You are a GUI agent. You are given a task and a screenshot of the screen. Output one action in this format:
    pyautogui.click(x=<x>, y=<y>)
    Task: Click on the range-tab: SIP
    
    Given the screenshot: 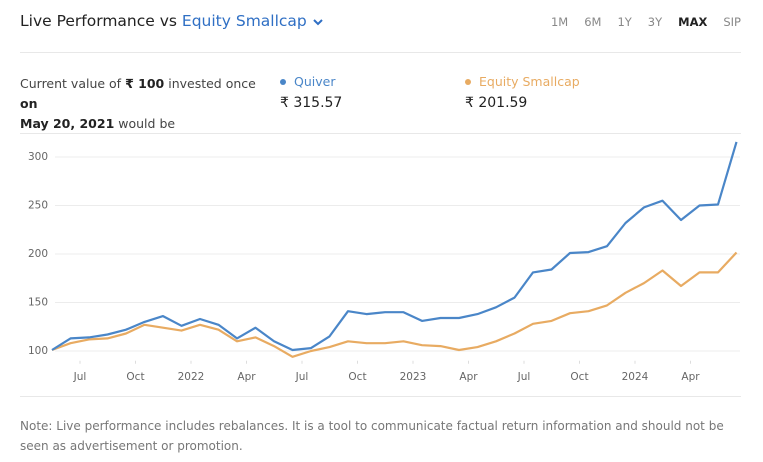 What is the action you would take?
    pyautogui.click(x=732, y=22)
    